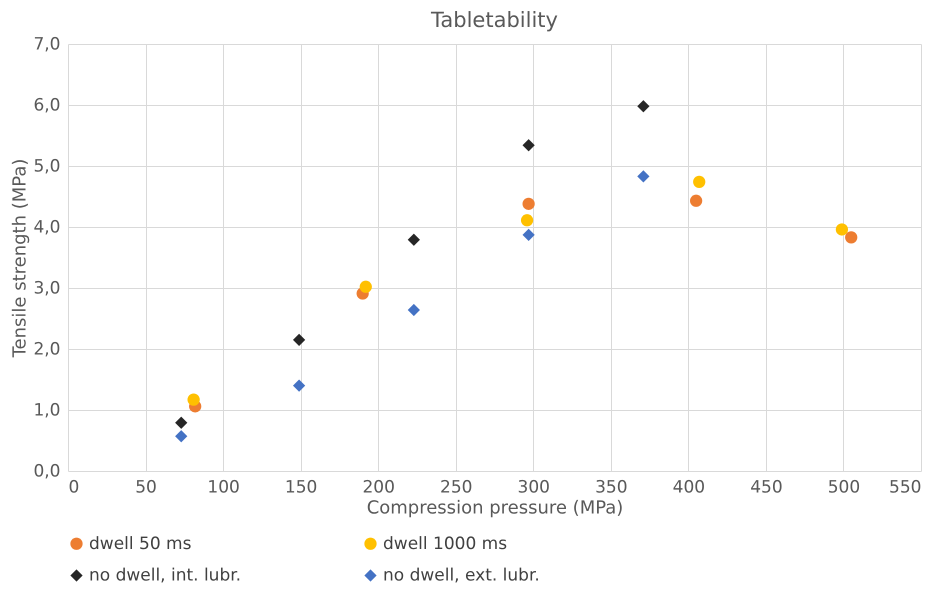 The width and height of the screenshot is (941, 594). I want to click on x-tick-label: 100, so click(223, 488).